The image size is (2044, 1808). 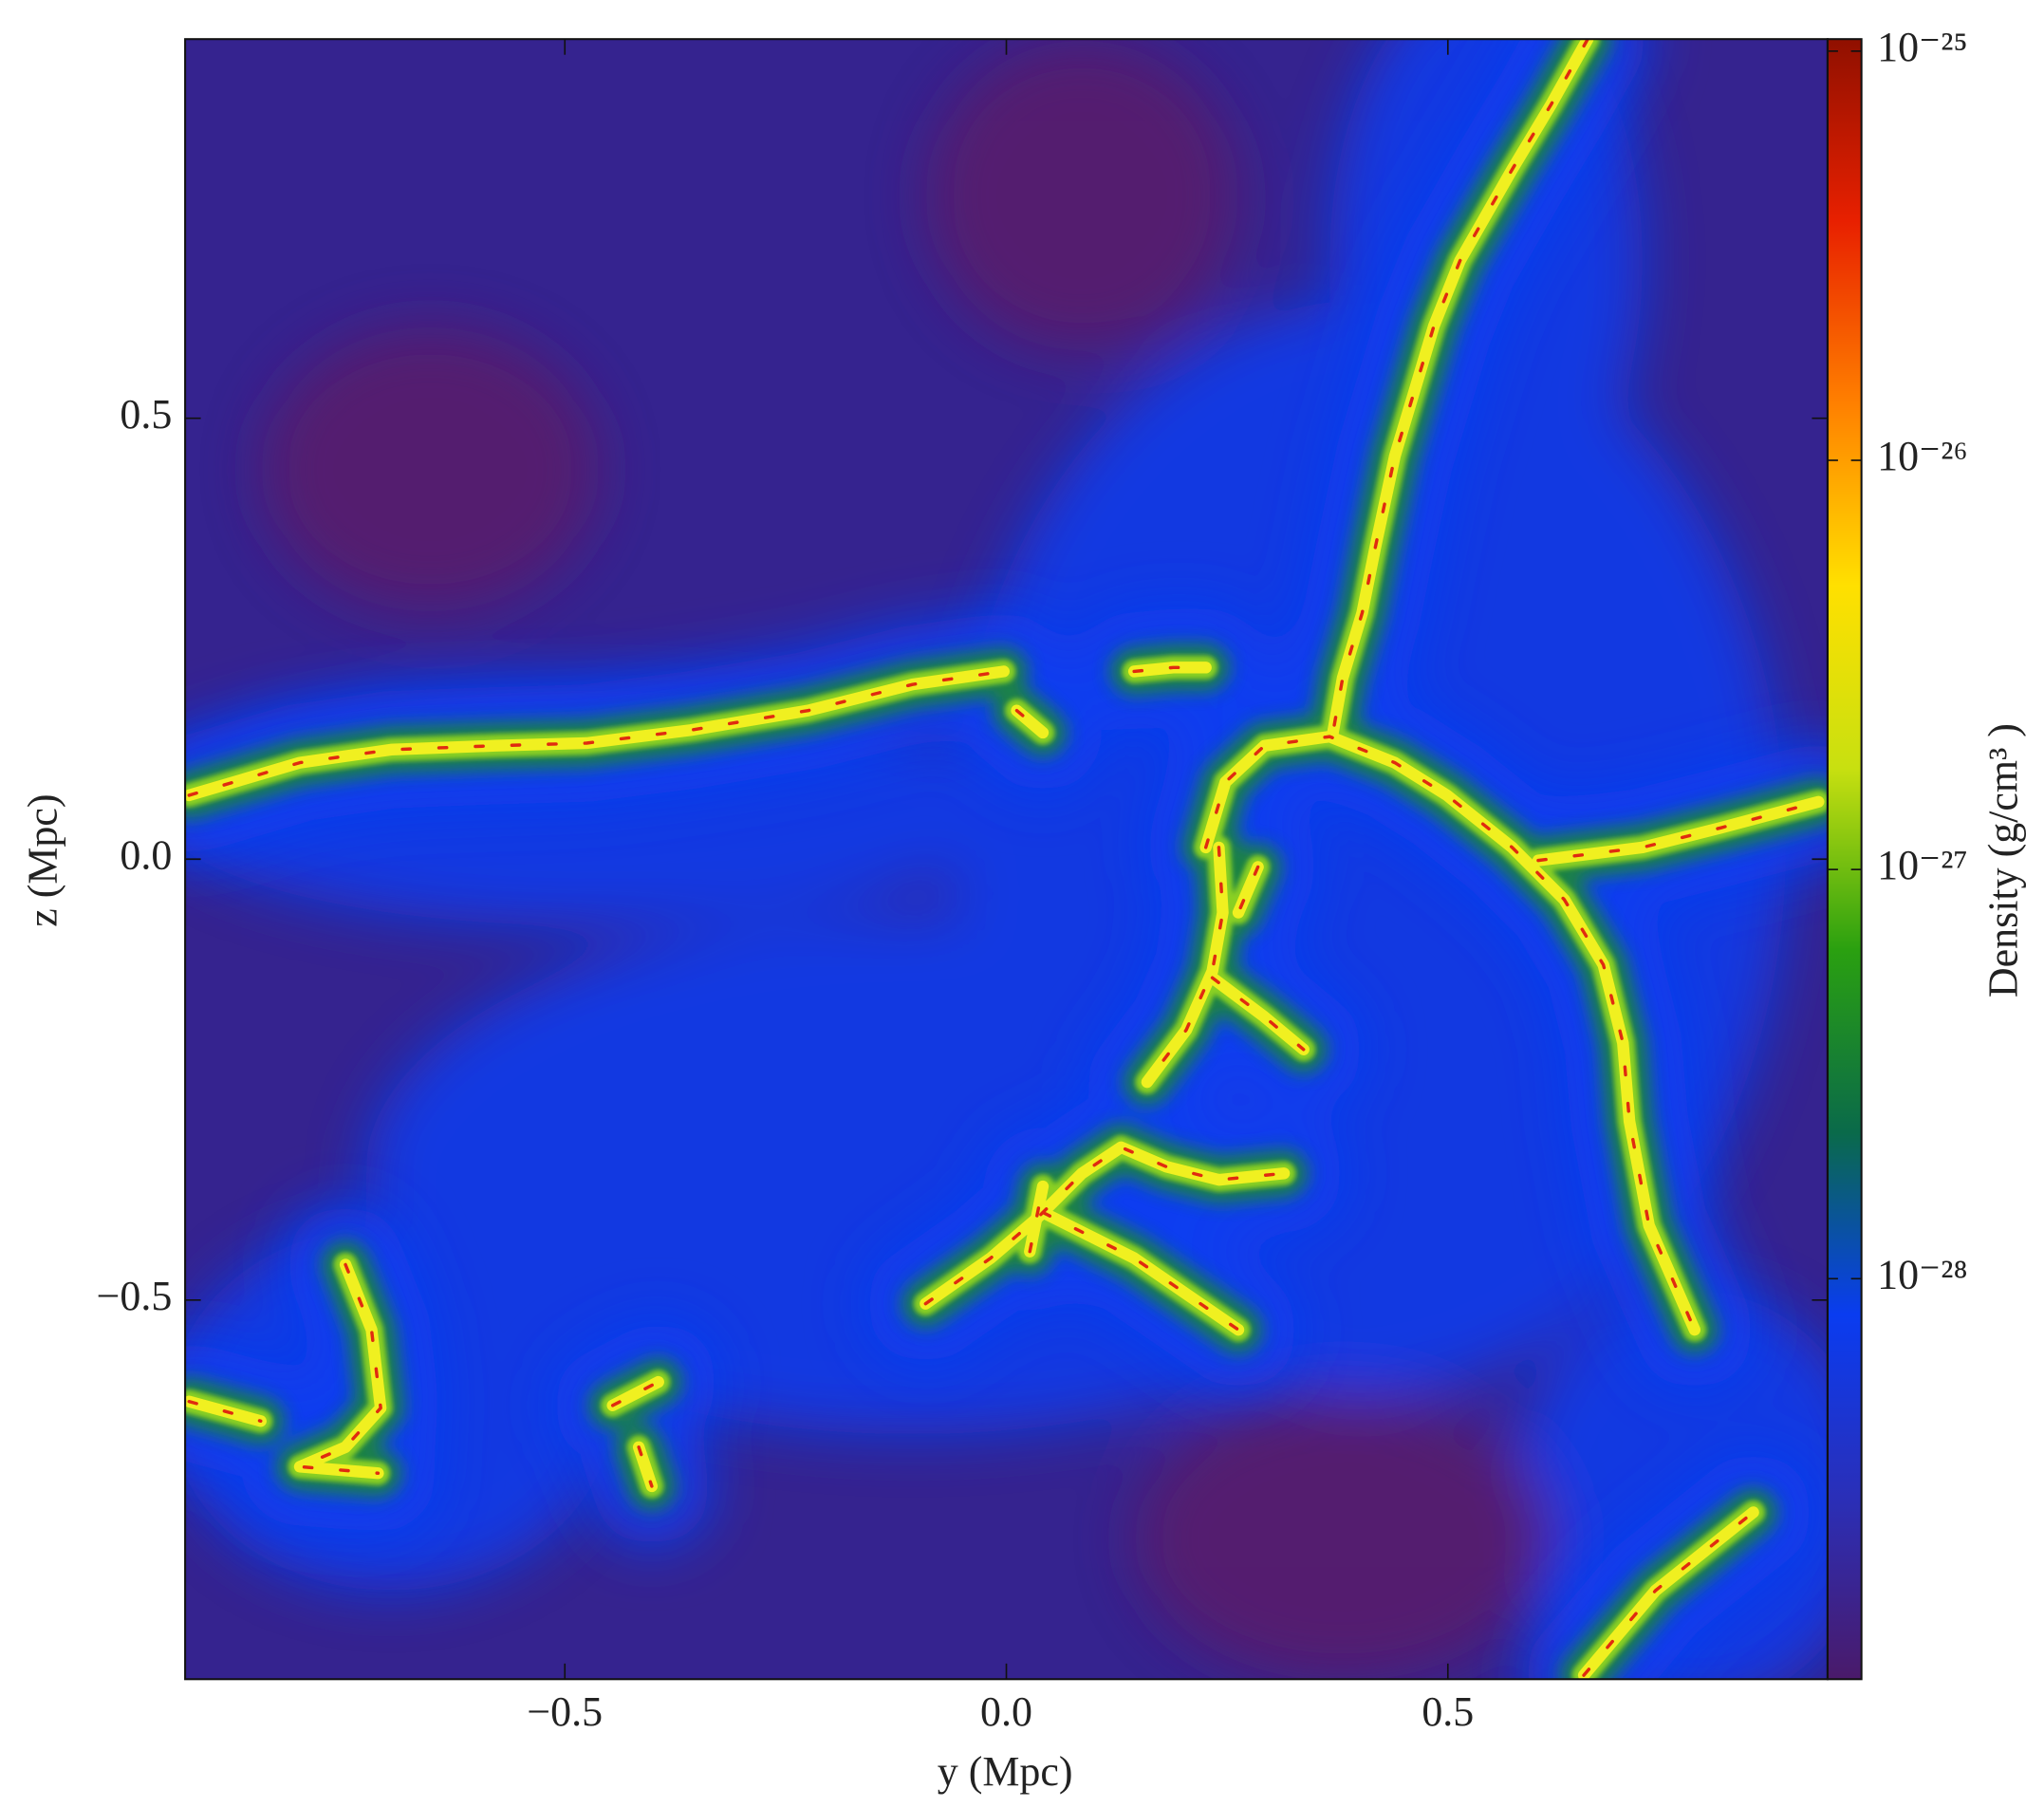 I want to click on colorbar-tick-label: 10⁻²⁵, so click(x=1922, y=47).